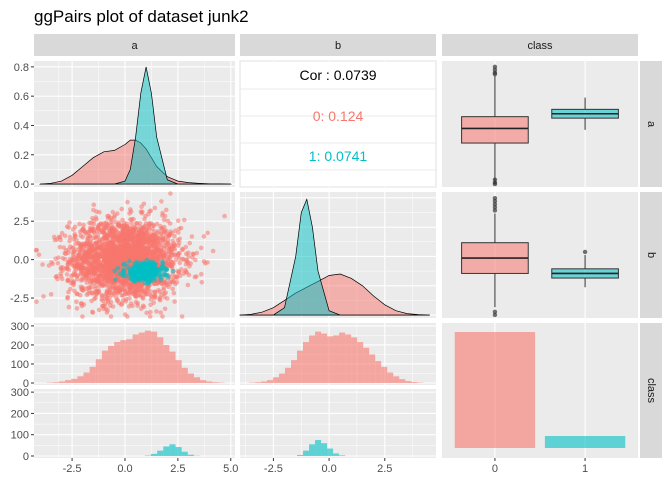 The image size is (672, 480). Describe the element at coordinates (134, 46) in the screenshot. I see `strip-top-label-a: a` at that location.